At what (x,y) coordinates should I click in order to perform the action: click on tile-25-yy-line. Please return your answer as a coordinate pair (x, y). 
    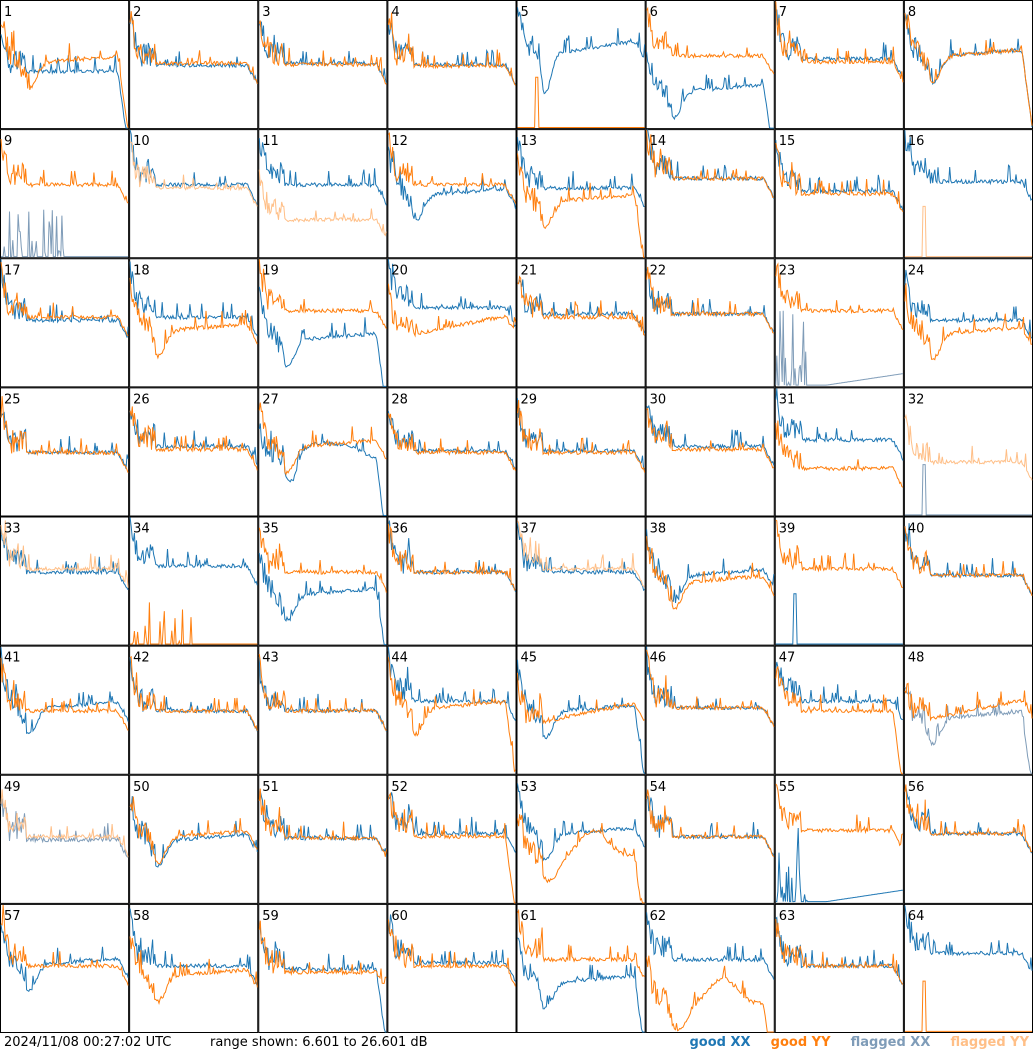
    Looking at the image, I should click on (64, 434).